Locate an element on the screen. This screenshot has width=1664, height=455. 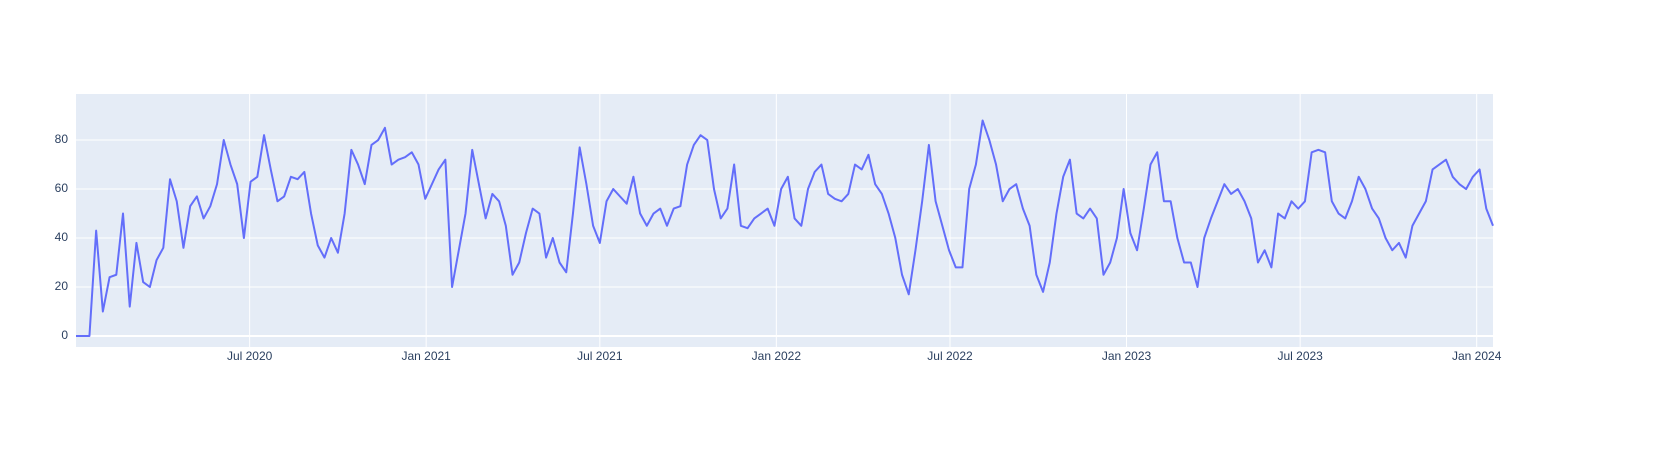
y-tick-label: 40 is located at coordinates (62, 237).